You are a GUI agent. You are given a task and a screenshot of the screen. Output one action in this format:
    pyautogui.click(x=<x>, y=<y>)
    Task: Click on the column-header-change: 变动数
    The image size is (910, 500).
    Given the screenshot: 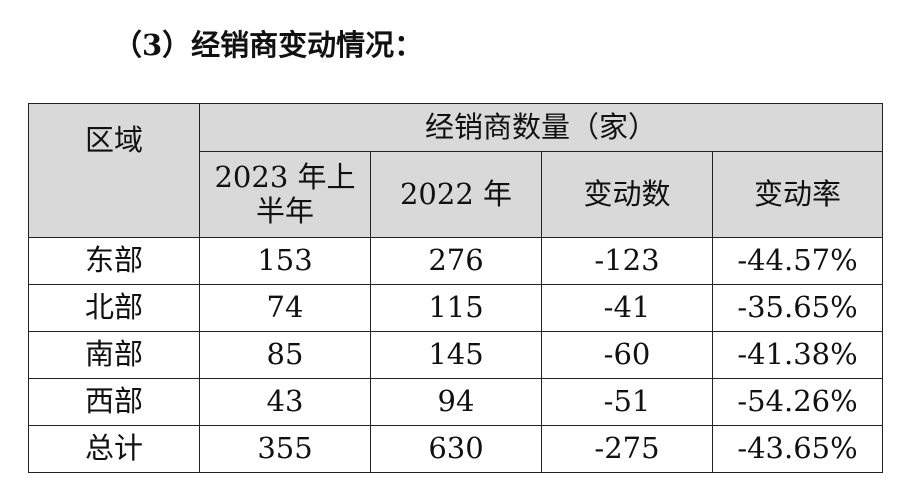 What is the action you would take?
    pyautogui.click(x=627, y=194)
    